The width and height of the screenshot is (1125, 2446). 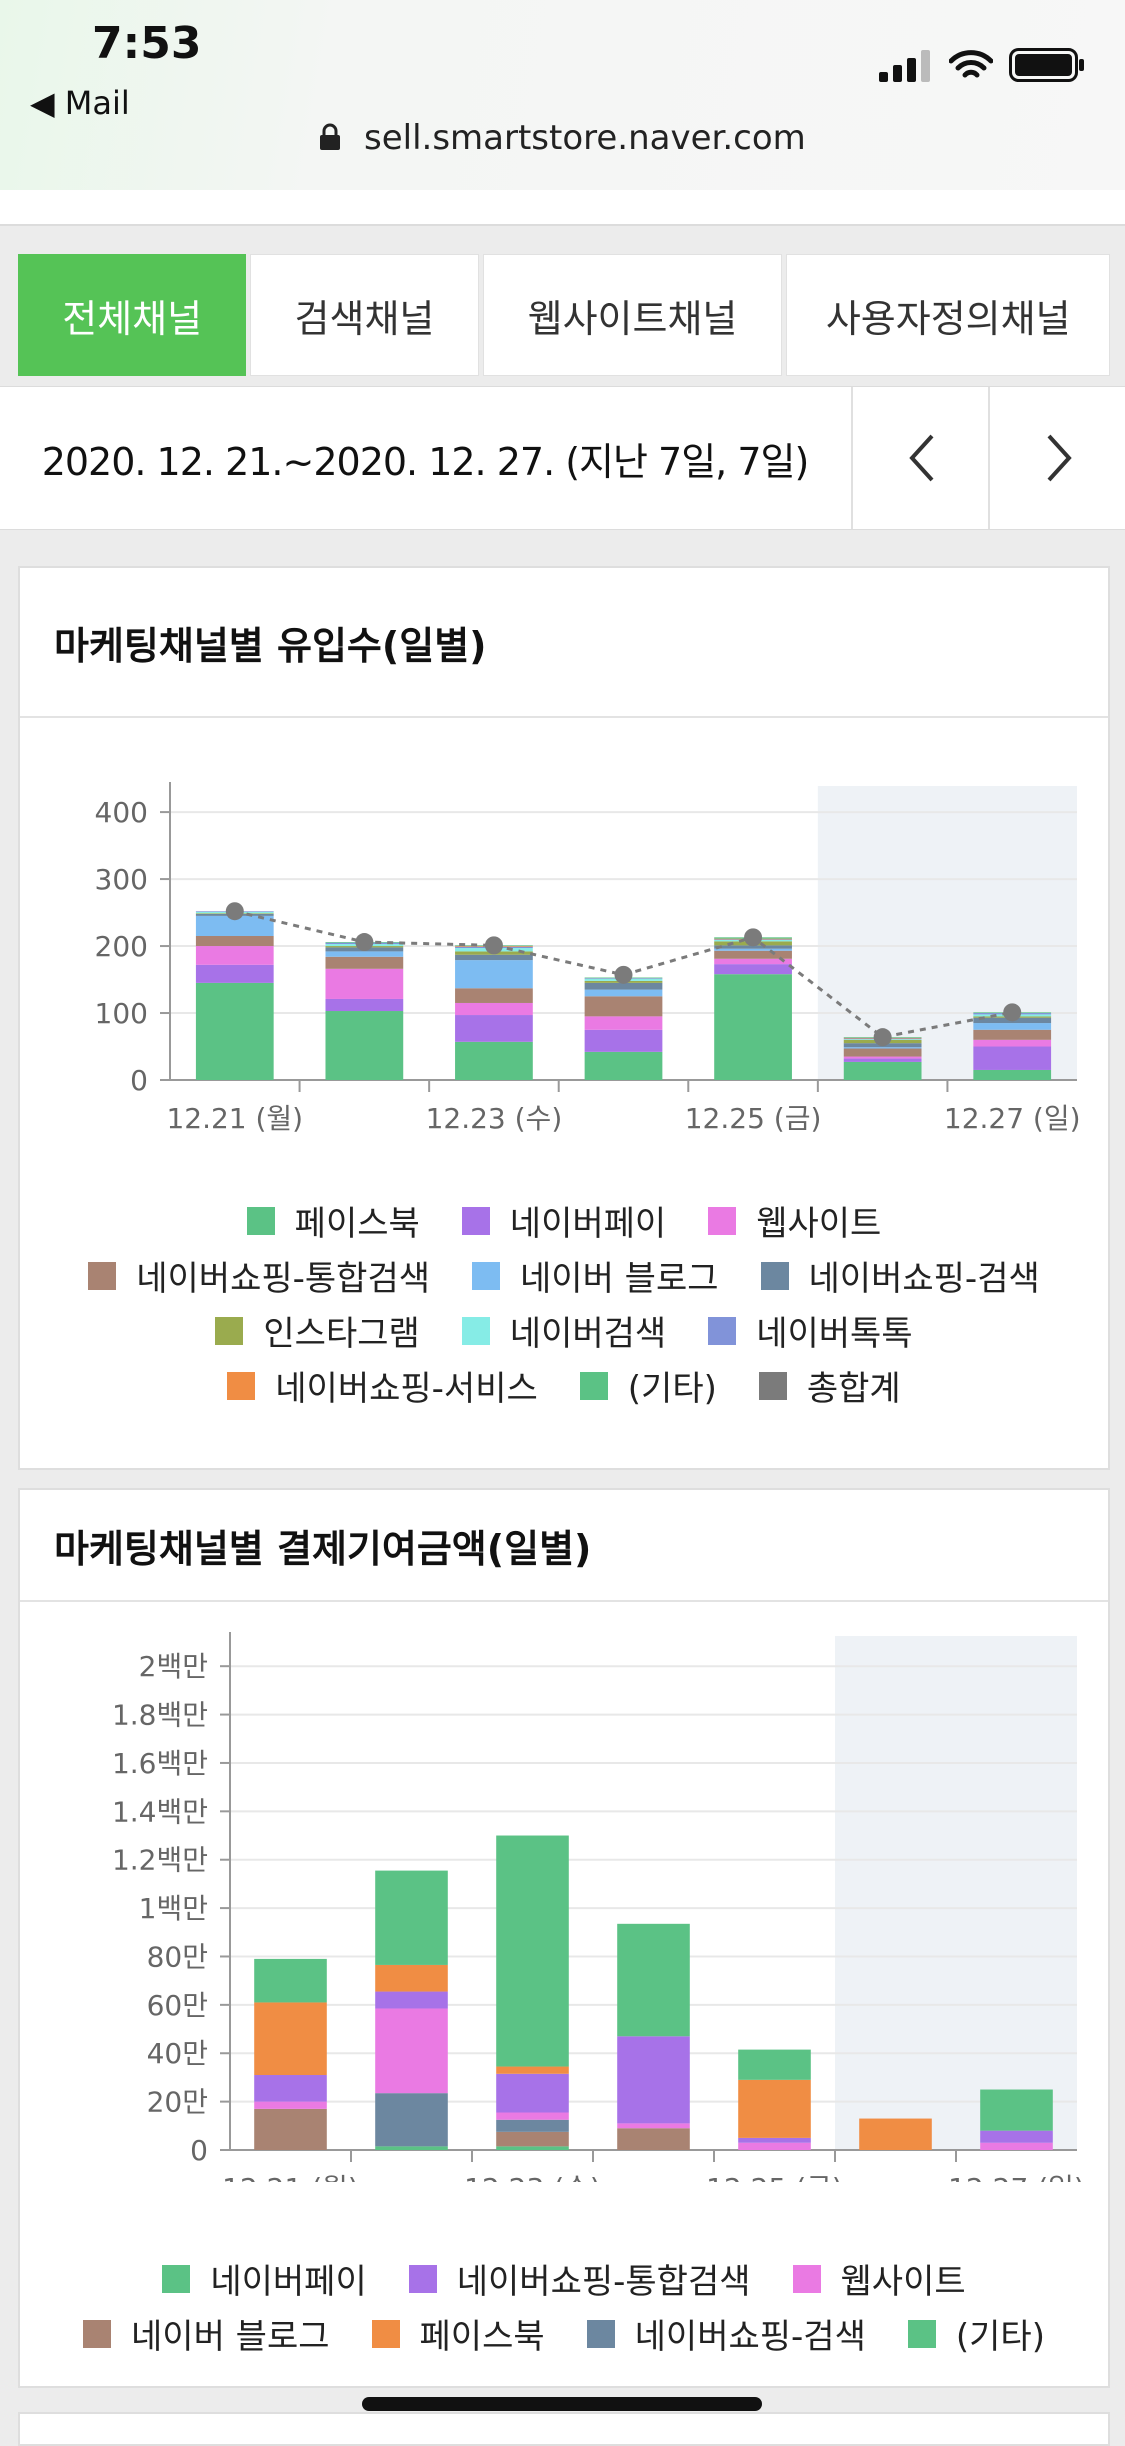 What do you see at coordinates (829, 1385) in the screenshot?
I see `legend-item: 총합계` at bounding box center [829, 1385].